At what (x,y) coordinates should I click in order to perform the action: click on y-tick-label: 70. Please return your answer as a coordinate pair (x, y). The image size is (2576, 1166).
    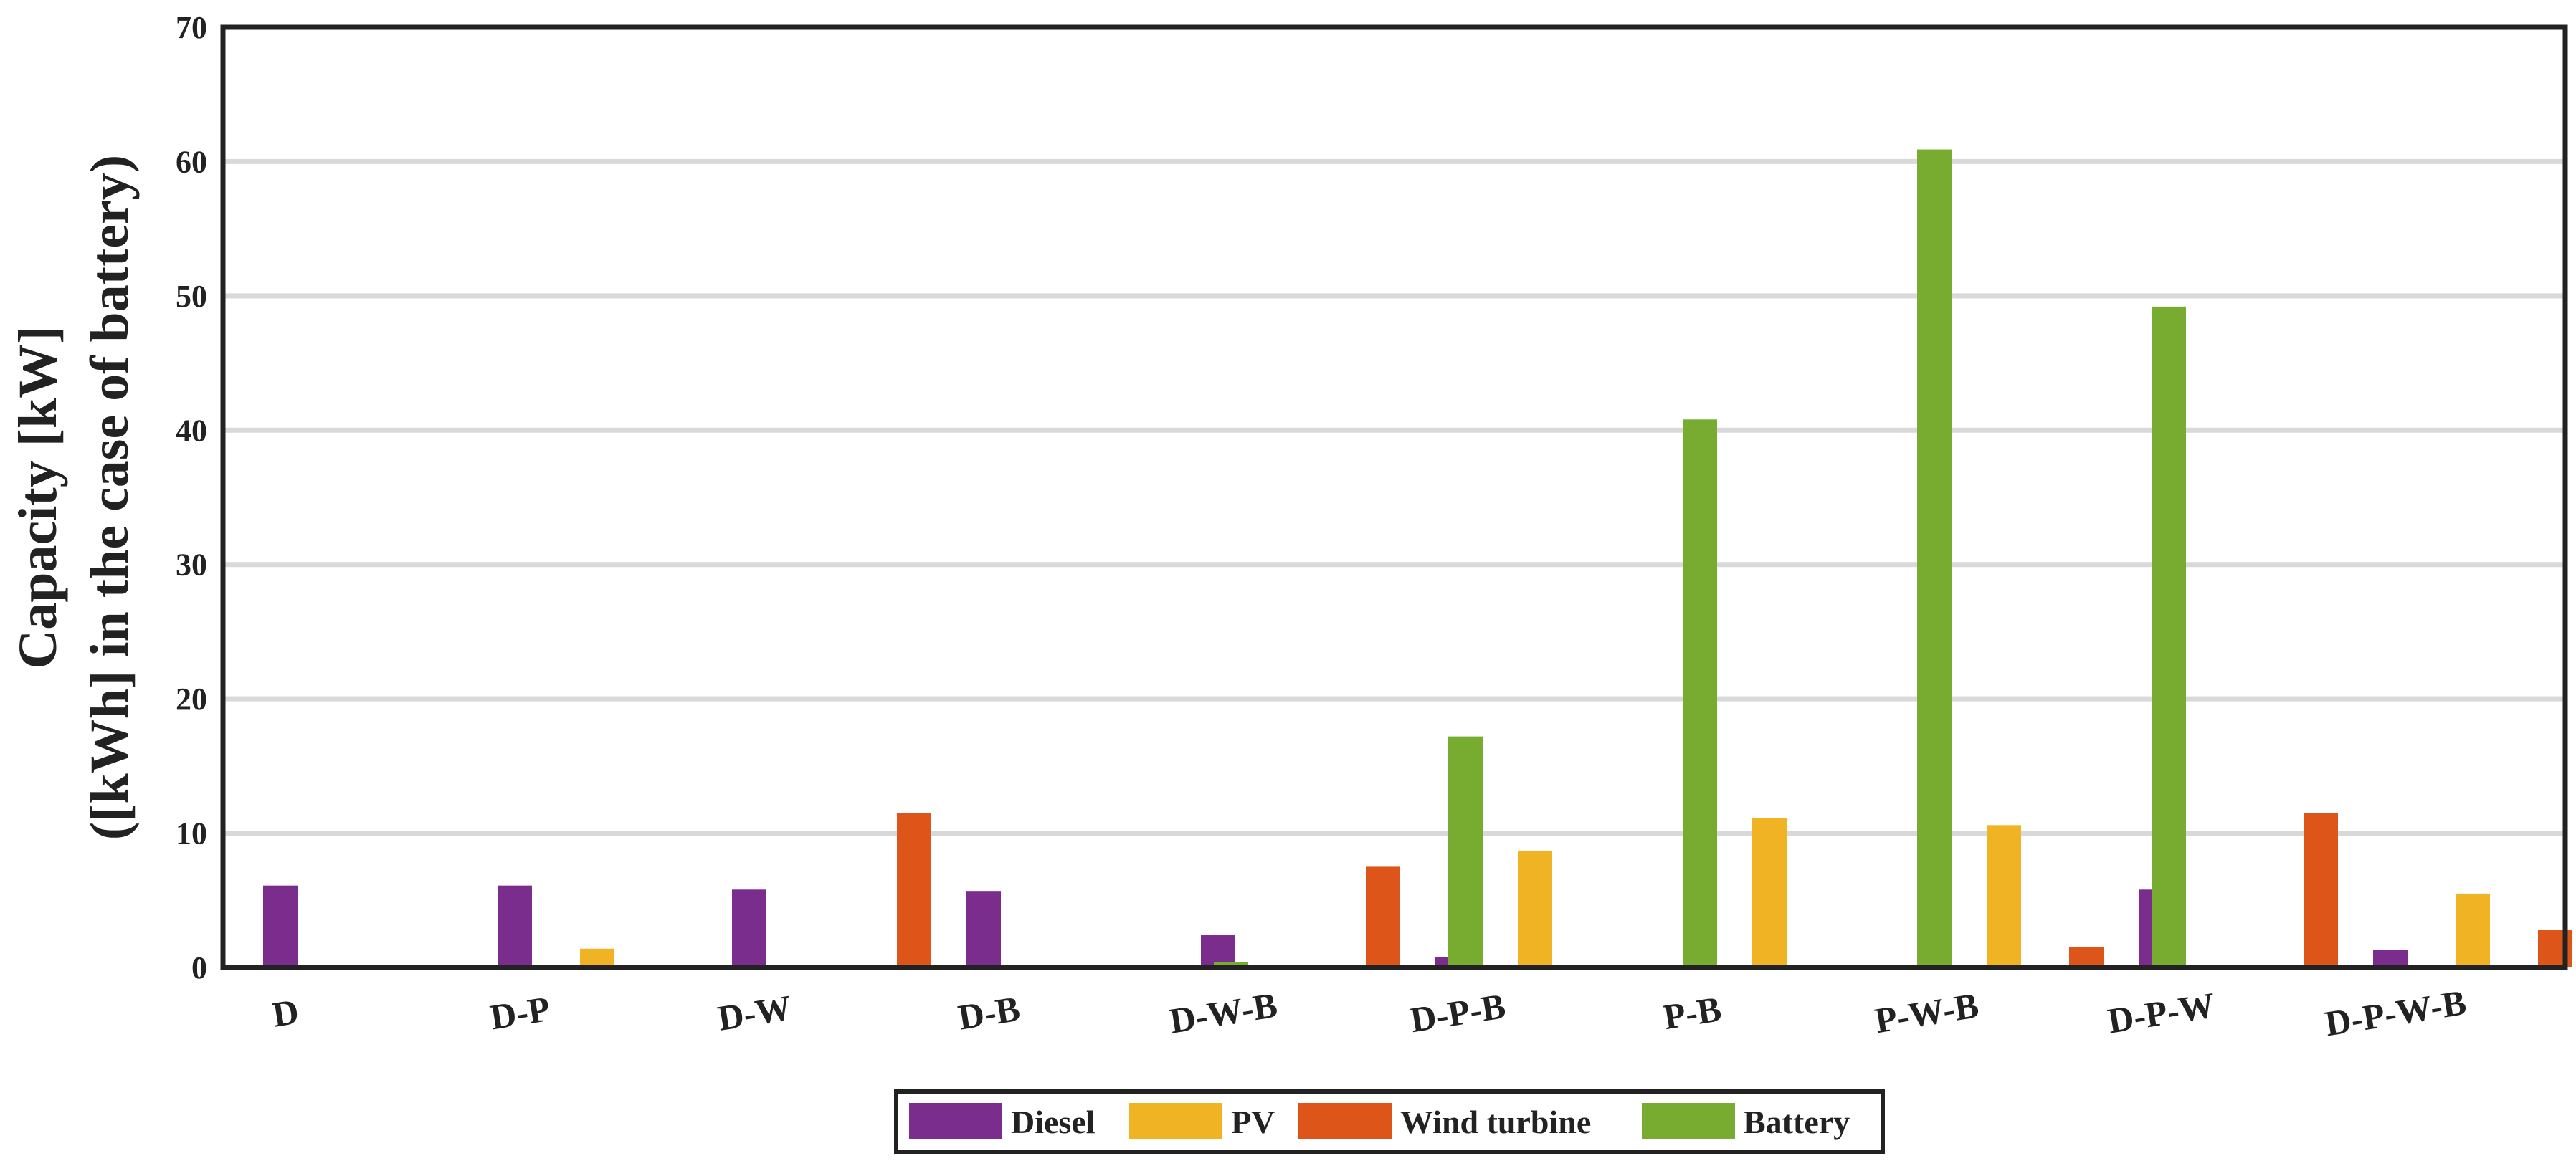
    Looking at the image, I should click on (192, 27).